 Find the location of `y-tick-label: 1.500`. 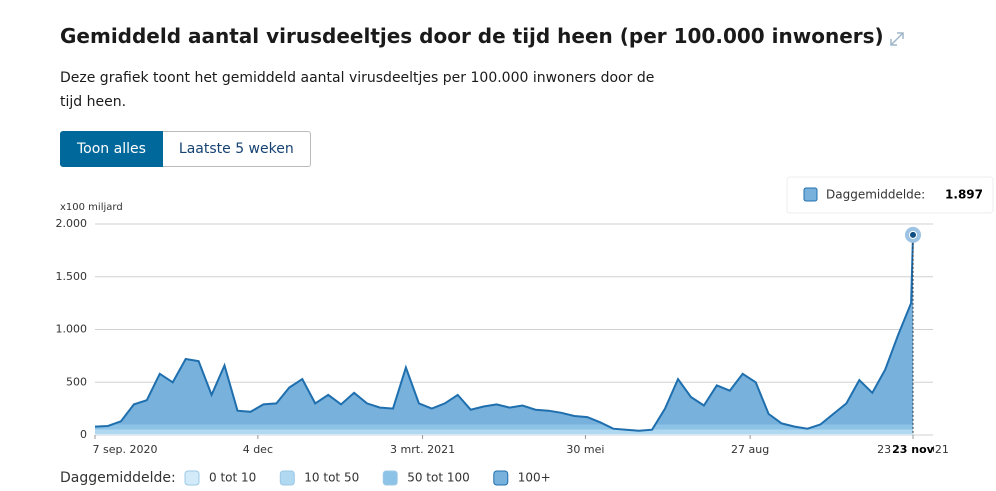

y-tick-label: 1.500 is located at coordinates (72, 276).